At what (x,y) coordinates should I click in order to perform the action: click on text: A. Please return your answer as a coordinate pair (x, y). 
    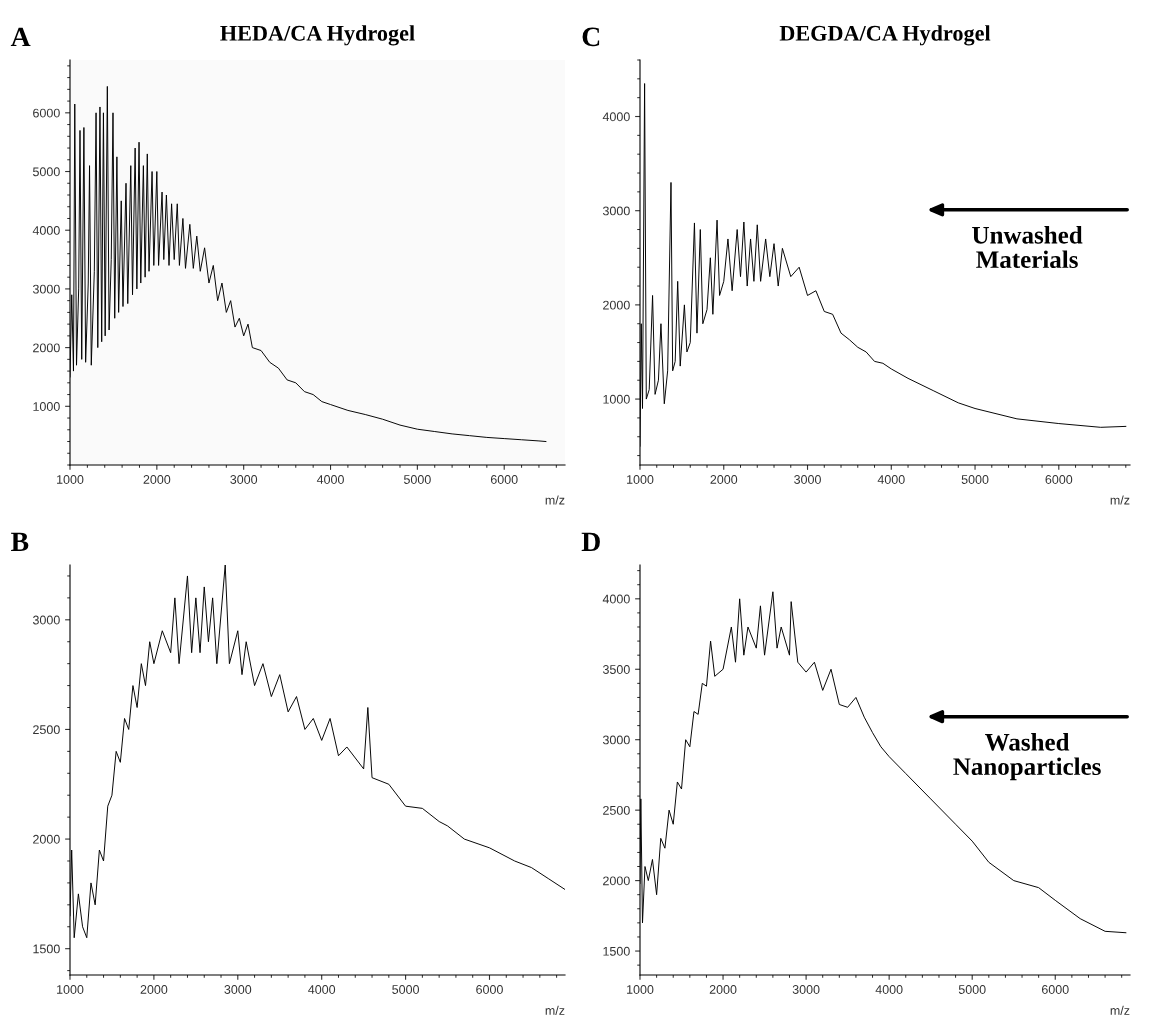
    Looking at the image, I should click on (20, 36).